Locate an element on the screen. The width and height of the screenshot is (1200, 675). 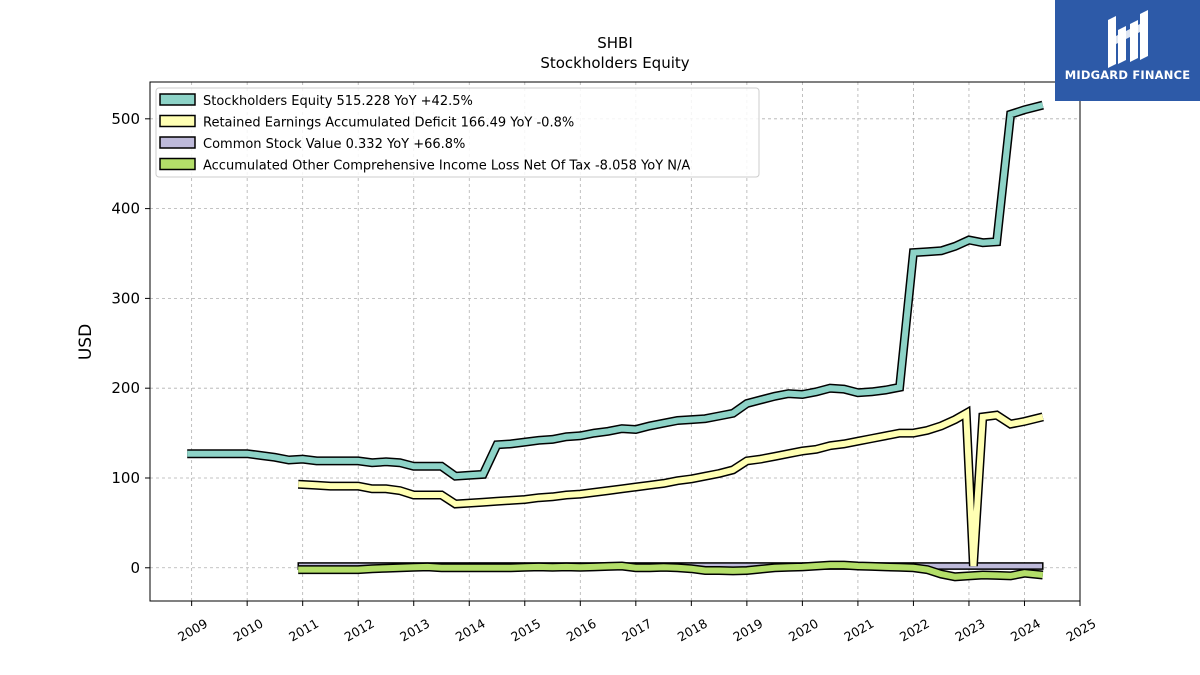
y-tick-label: 100 is located at coordinates (125, 478).